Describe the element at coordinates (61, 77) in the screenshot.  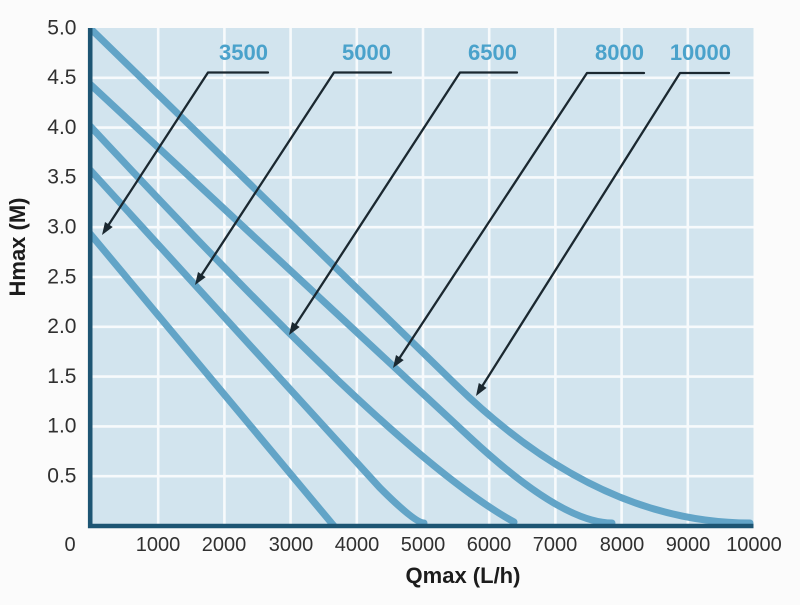
I see `svg-text: 4.5` at that location.